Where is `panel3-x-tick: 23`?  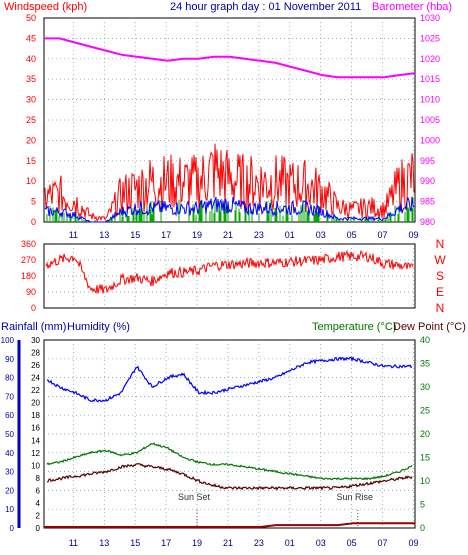 panel3-x-tick: 23 is located at coordinates (259, 543).